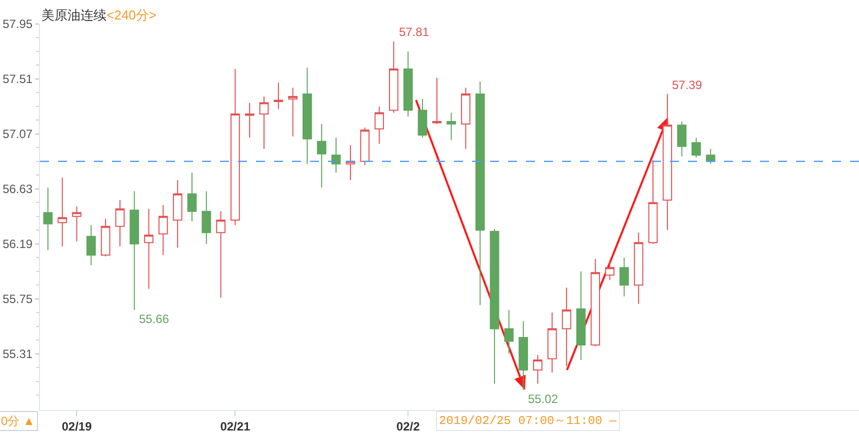 The image size is (859, 439). Describe the element at coordinates (17, 353) in the screenshot. I see `y-tick-label: 55.31` at that location.